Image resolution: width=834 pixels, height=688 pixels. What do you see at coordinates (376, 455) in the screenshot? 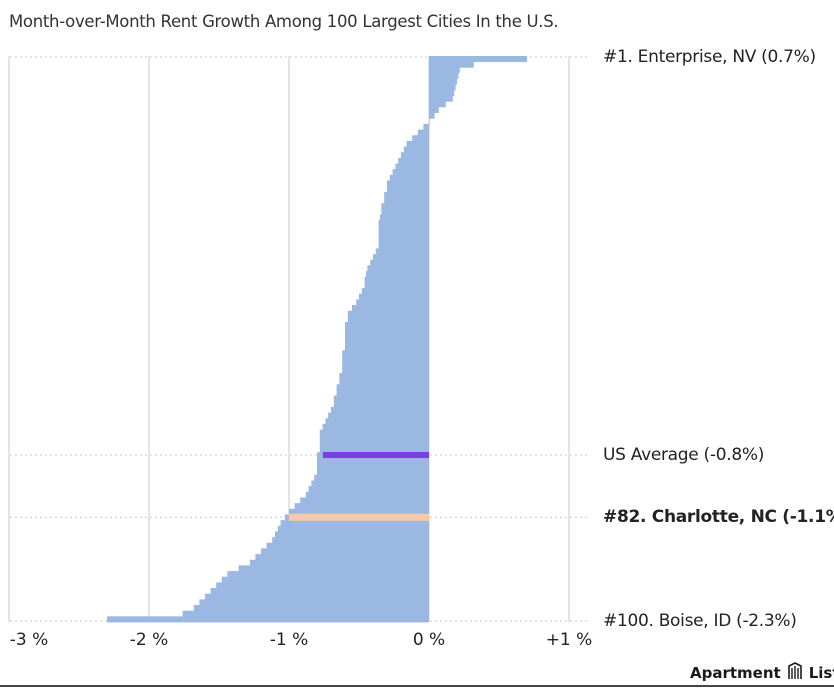
I see `us-average-bar` at bounding box center [376, 455].